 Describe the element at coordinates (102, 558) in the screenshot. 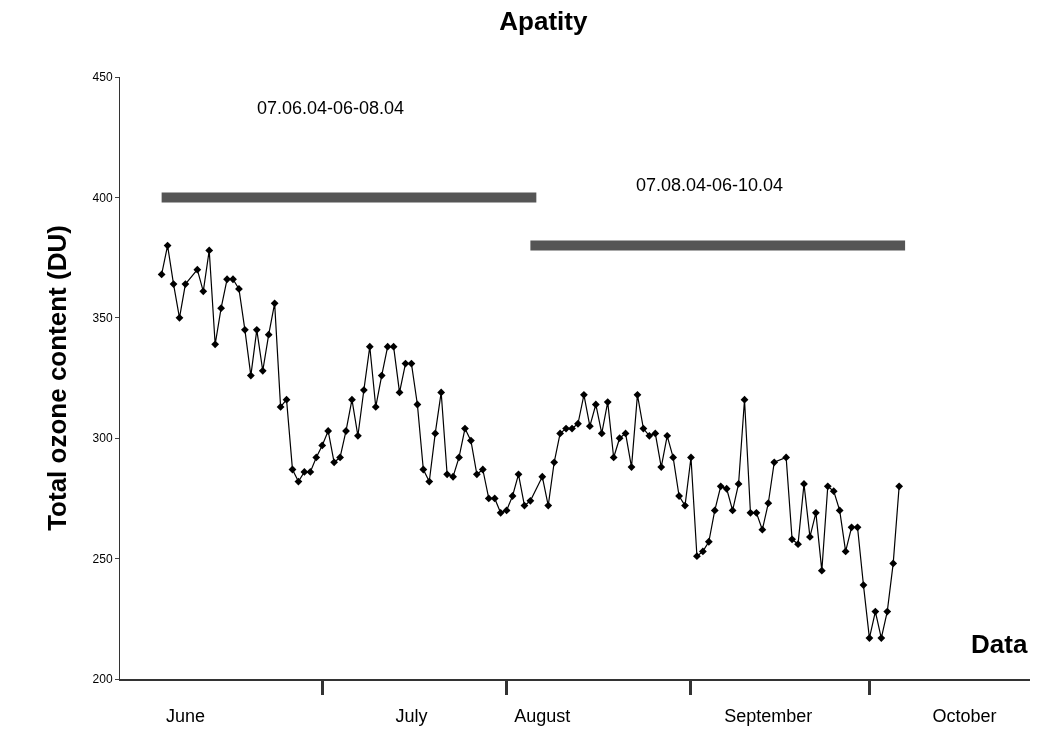

I see `y-tick-label: 250` at that location.